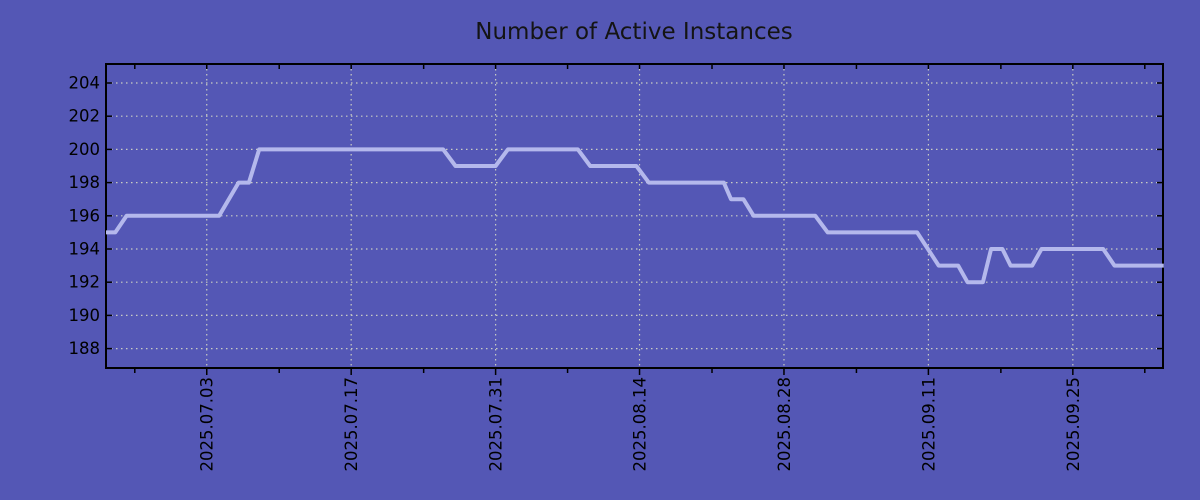 The image size is (1200, 500). What do you see at coordinates (85, 348) in the screenshot?
I see `y-axis-tick-label: 188` at bounding box center [85, 348].